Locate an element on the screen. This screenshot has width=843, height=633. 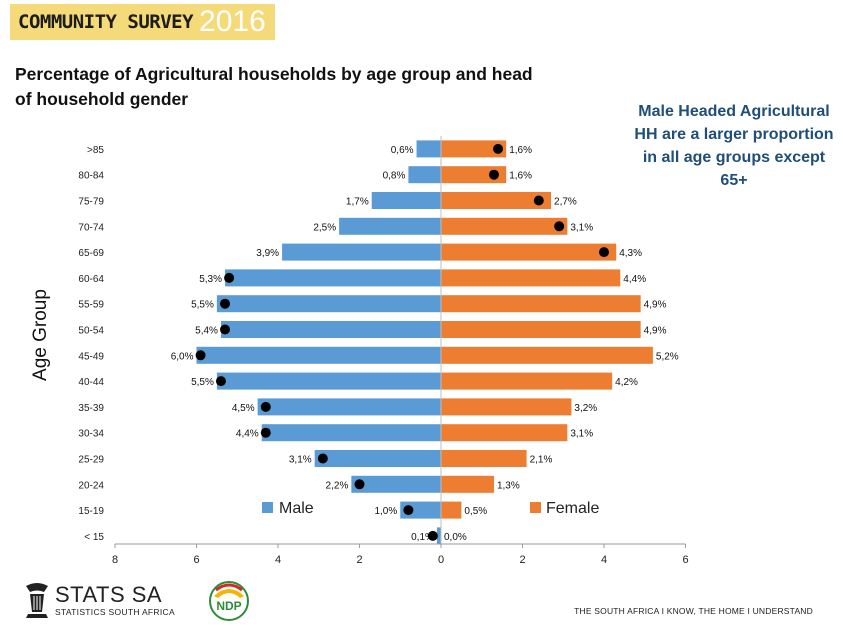
ndp-logo-icon: NDP is located at coordinates (229, 601).